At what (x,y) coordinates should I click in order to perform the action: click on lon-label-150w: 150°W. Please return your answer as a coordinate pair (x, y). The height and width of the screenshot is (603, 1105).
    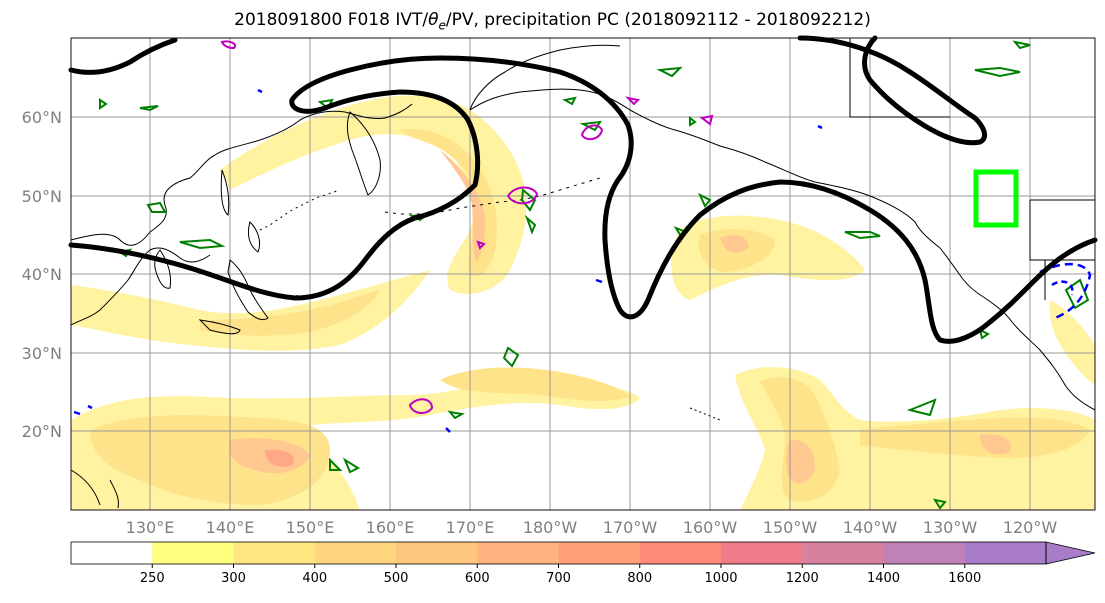
    Looking at the image, I should click on (790, 527).